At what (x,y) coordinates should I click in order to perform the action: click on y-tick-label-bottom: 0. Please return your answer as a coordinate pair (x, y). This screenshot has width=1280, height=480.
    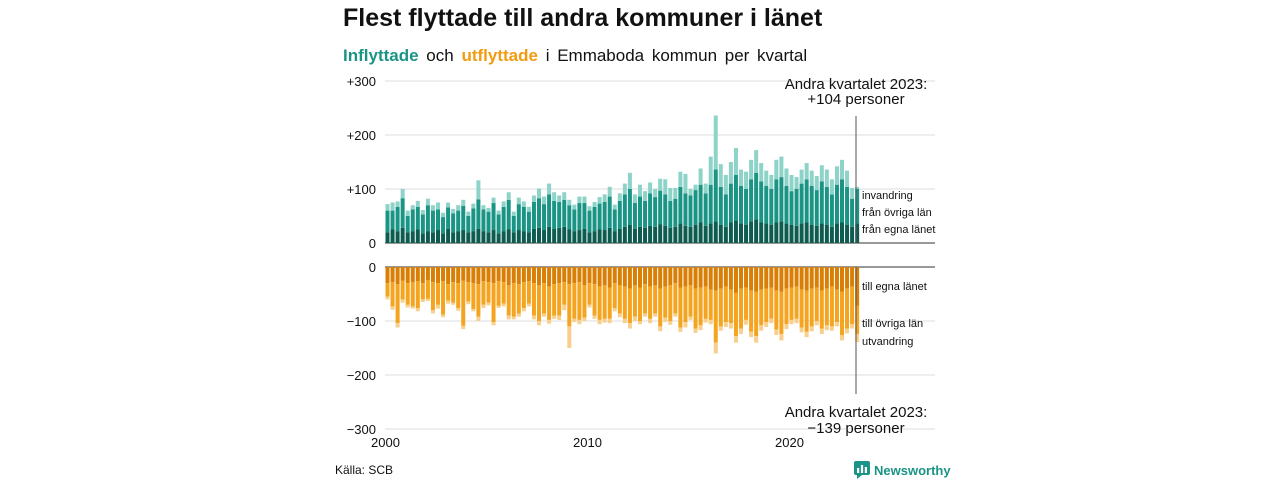
    Looking at the image, I should click on (372, 267).